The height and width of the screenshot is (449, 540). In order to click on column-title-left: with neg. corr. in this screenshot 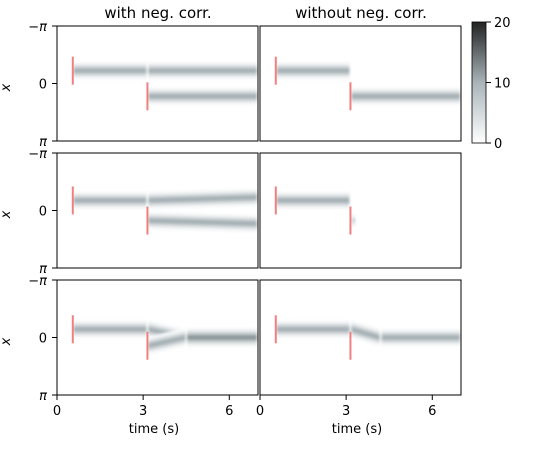, I will do `click(157, 13)`.